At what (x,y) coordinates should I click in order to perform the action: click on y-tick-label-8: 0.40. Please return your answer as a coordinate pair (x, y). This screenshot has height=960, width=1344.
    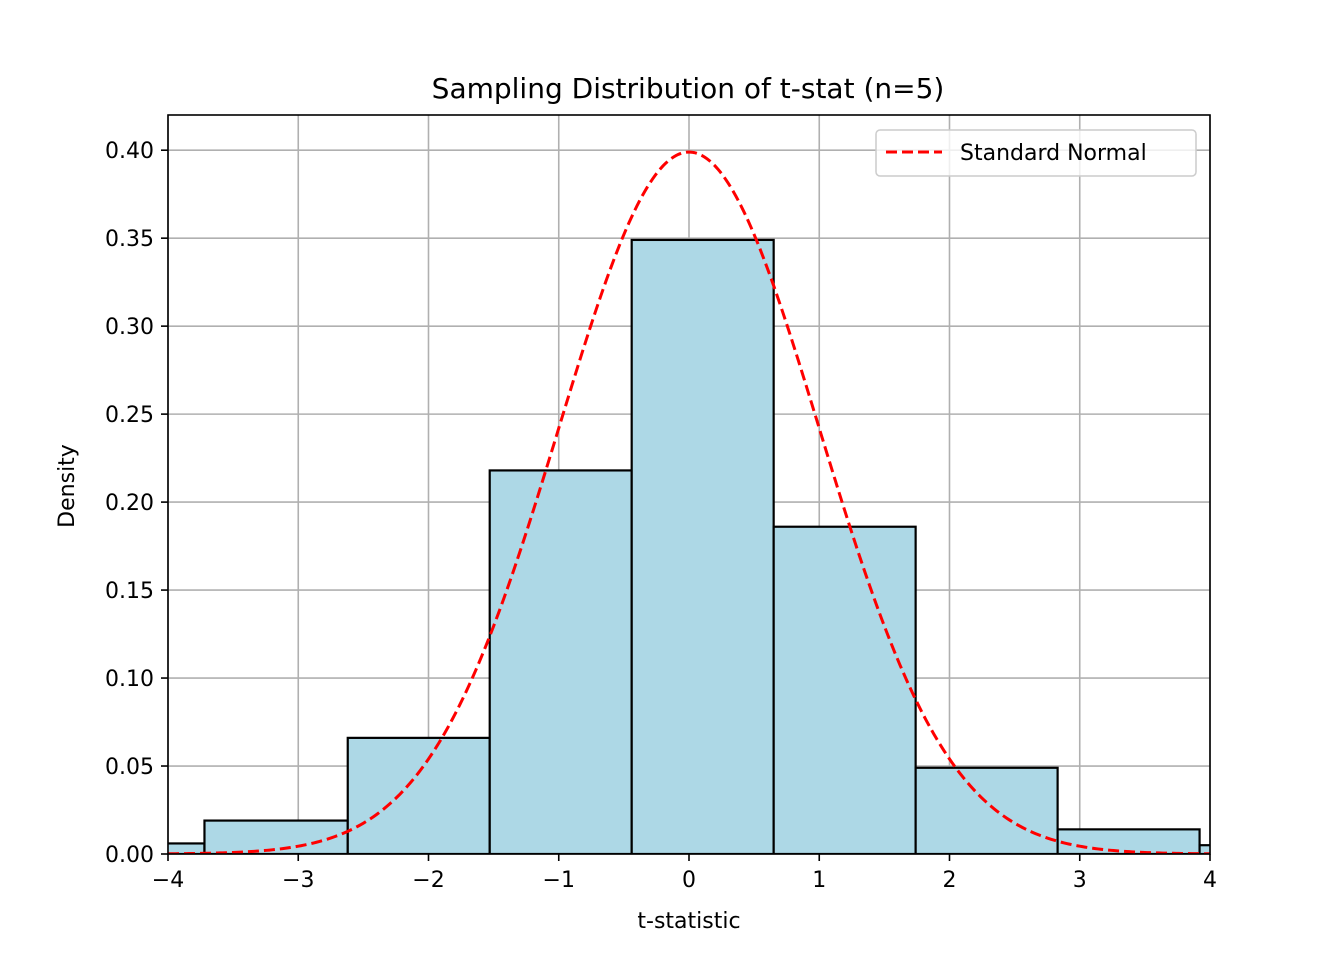
    Looking at the image, I should click on (129, 151).